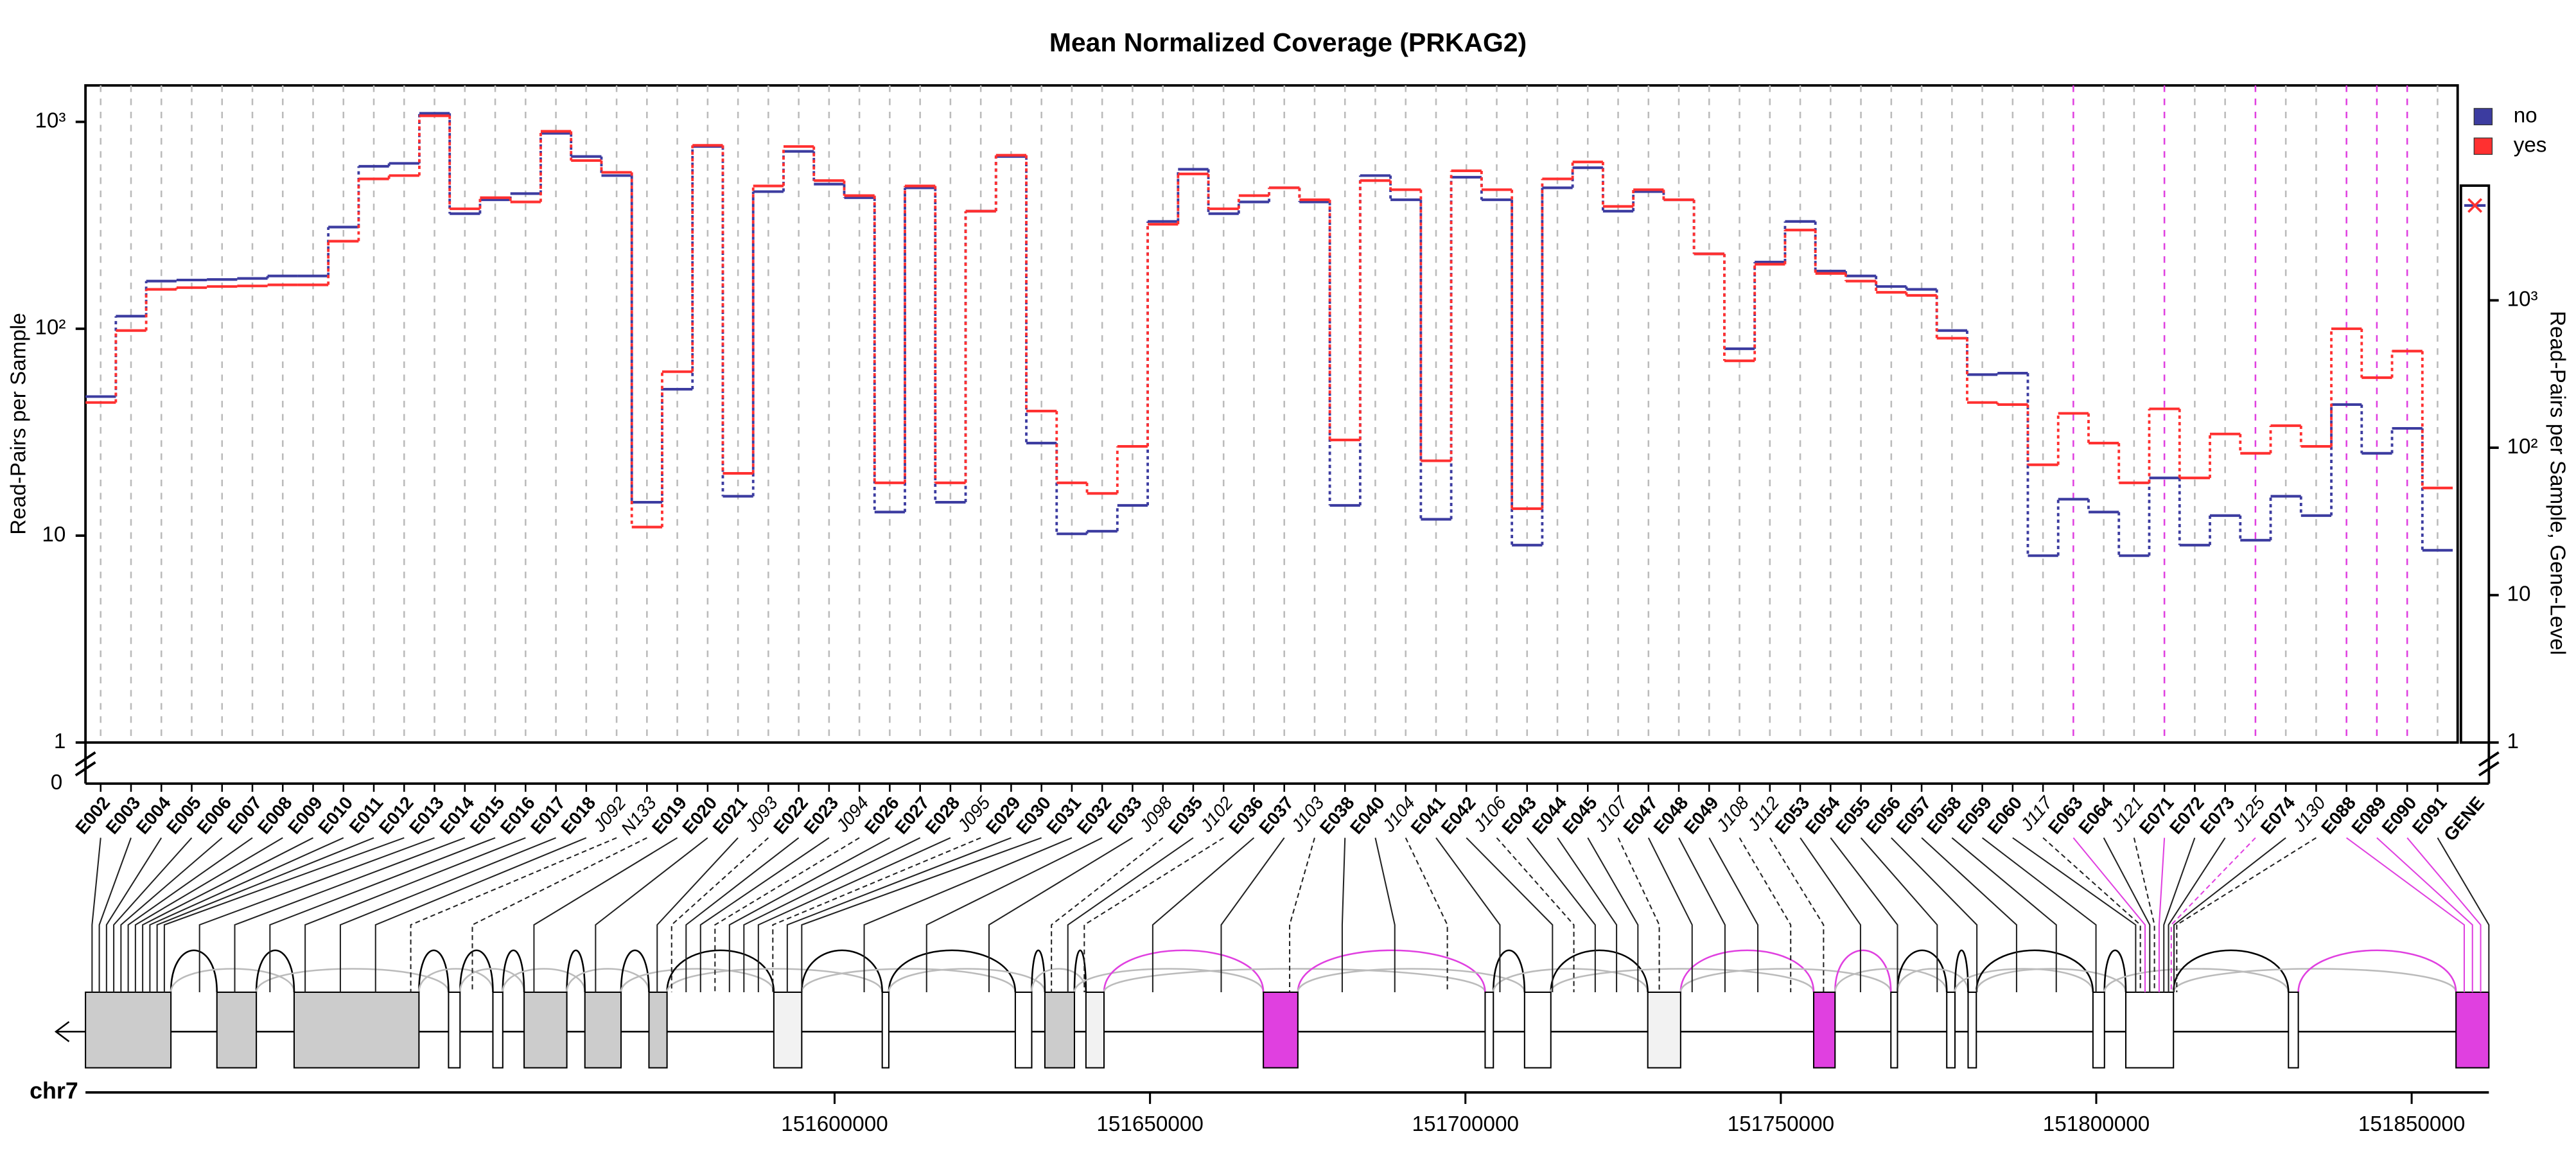 The image size is (2576, 1156). I want to click on x-tick-label: E043, so click(1519, 815).